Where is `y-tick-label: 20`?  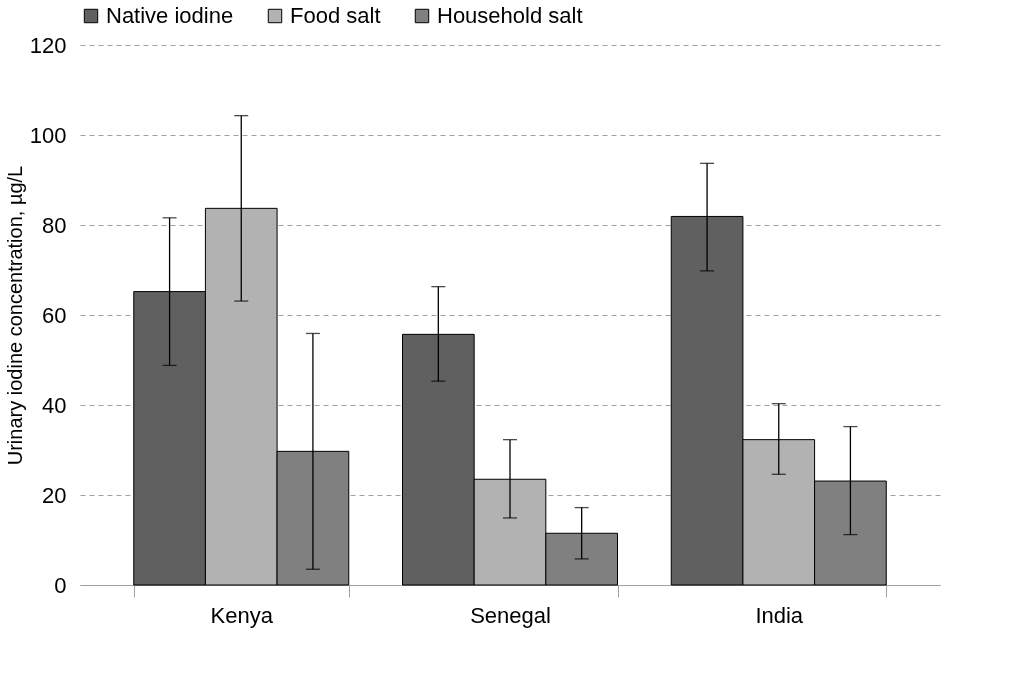
y-tick-label: 20 is located at coordinates (54, 495).